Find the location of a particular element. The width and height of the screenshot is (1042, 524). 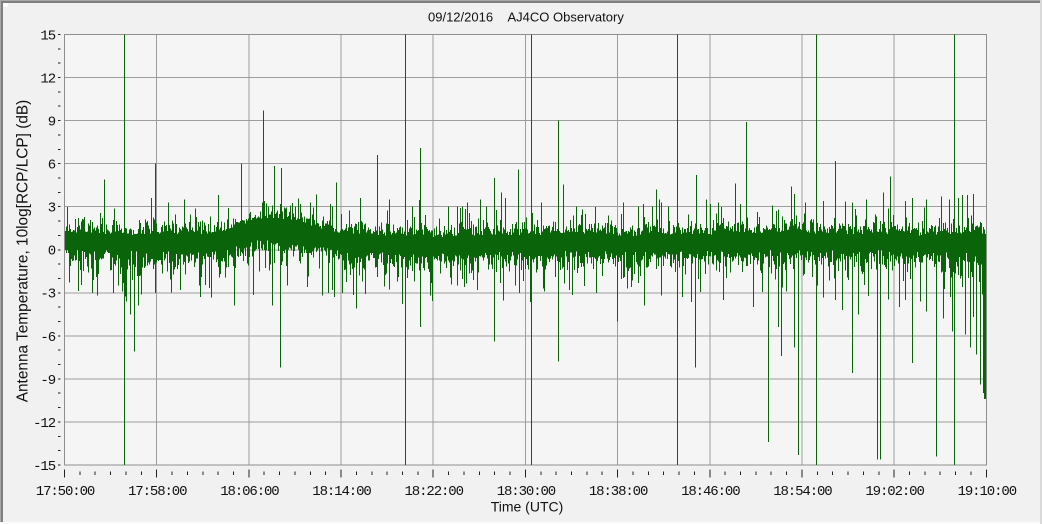

svg-text: 18:38:00 is located at coordinates (618, 492).